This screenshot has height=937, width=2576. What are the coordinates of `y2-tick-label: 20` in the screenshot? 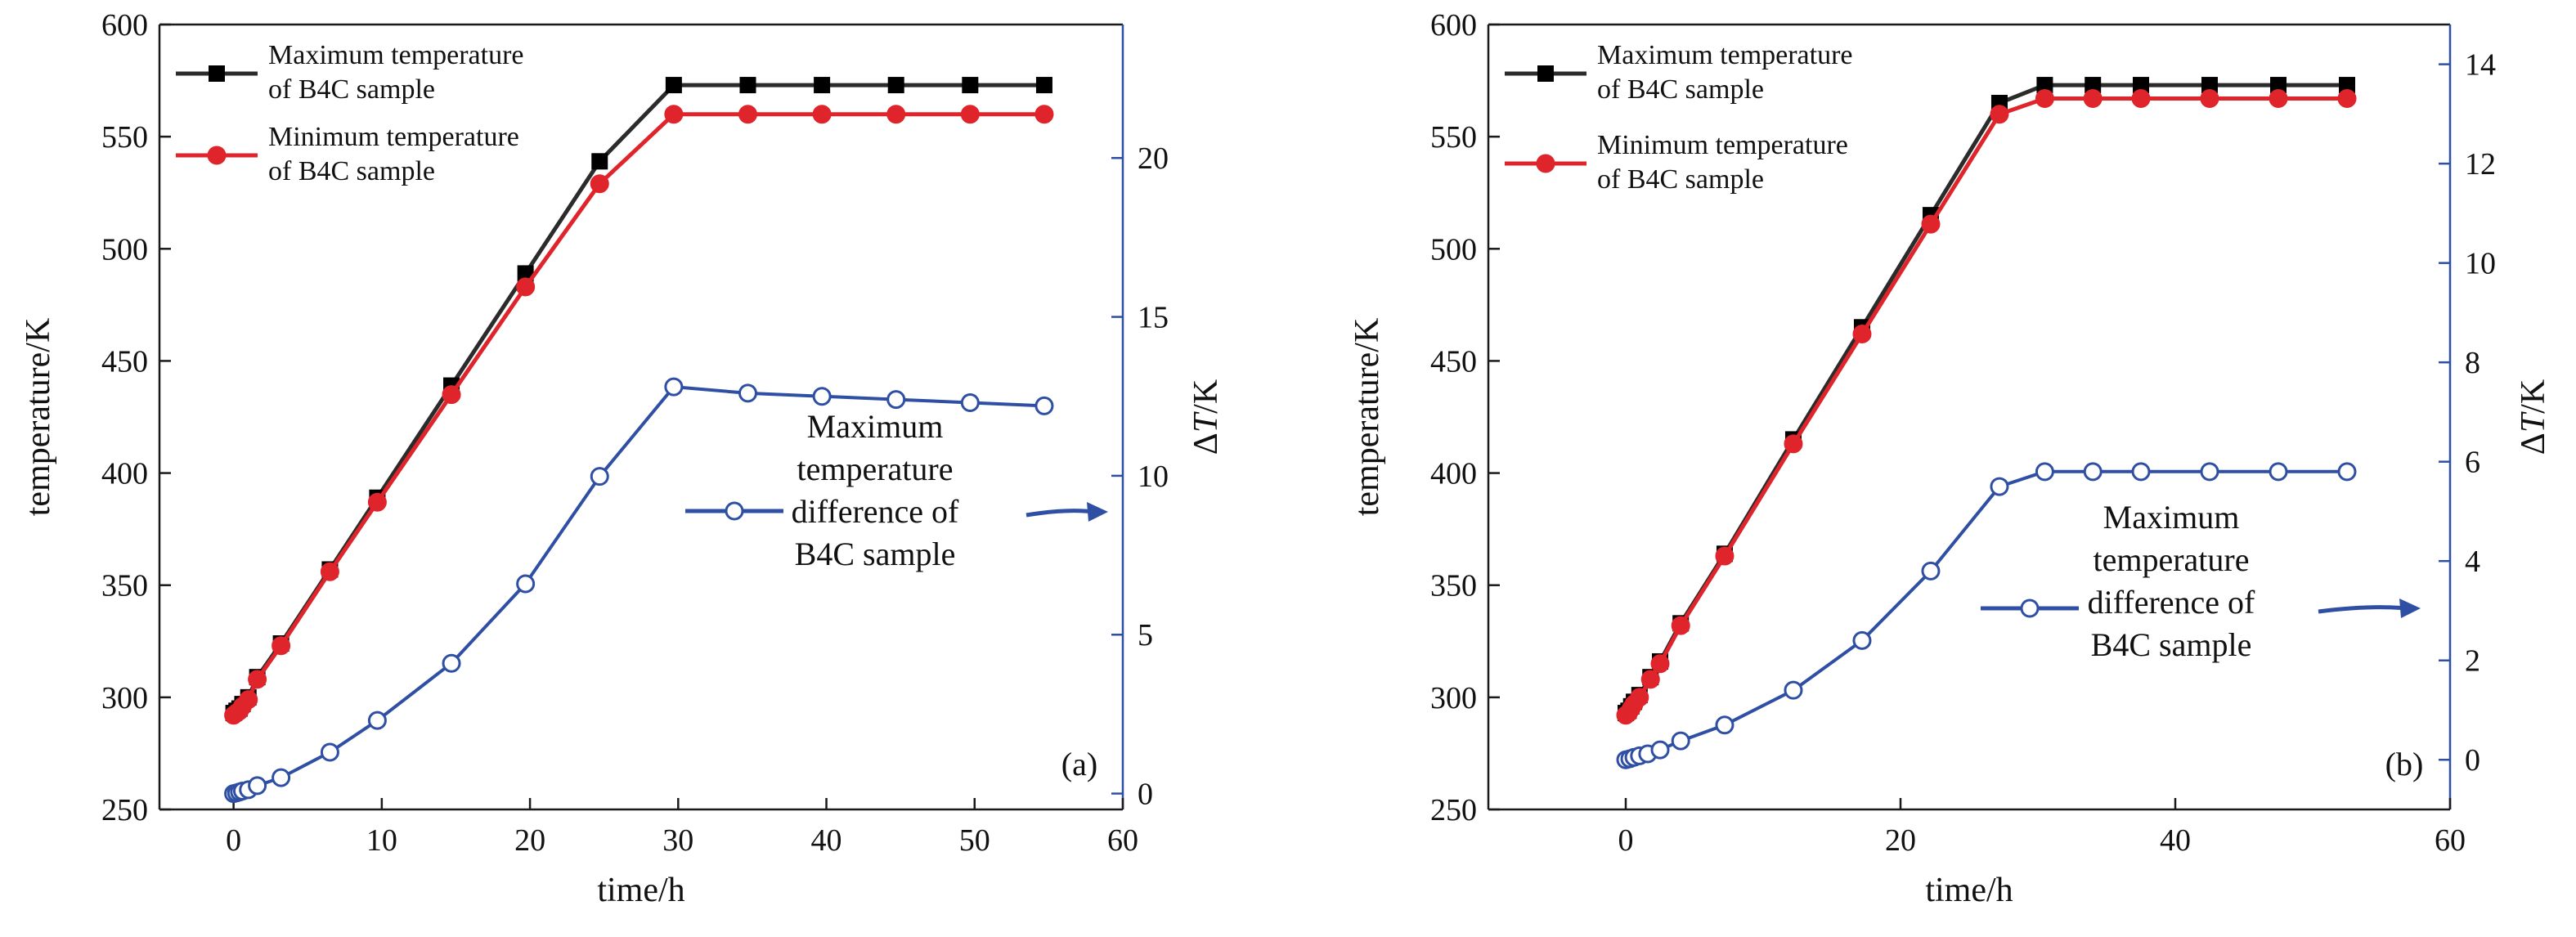 It's located at (1153, 158).